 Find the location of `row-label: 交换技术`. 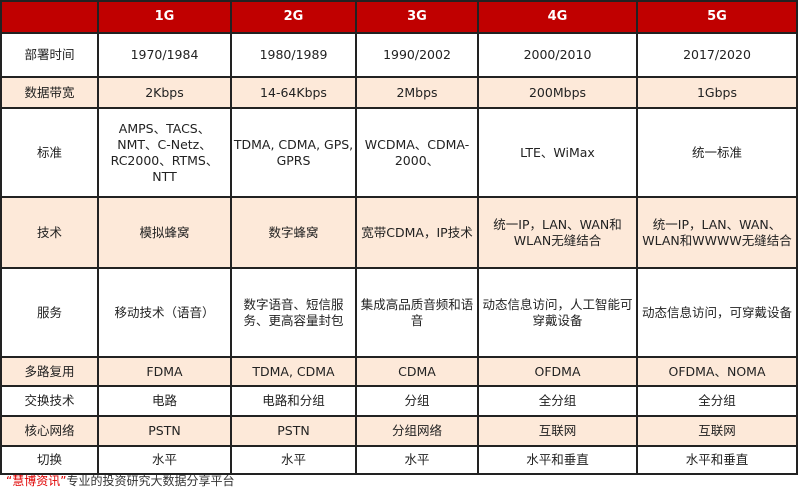

row-label: 交换技术 is located at coordinates (49, 401).